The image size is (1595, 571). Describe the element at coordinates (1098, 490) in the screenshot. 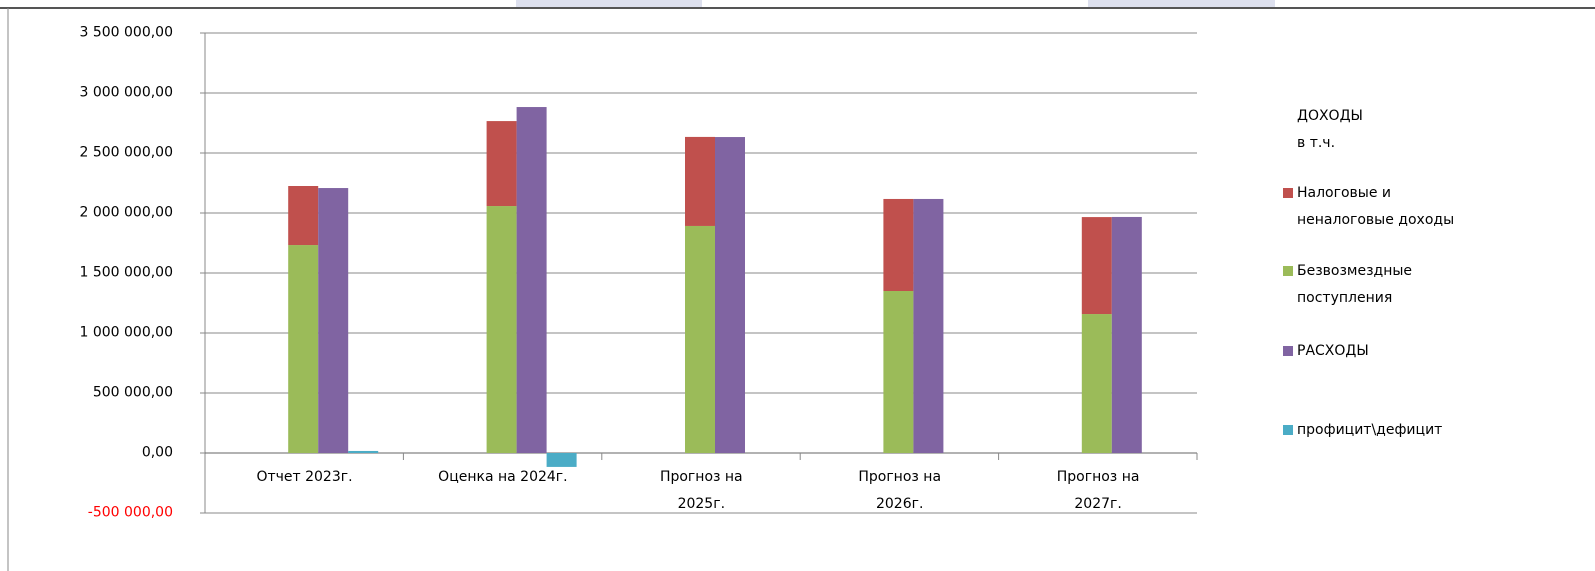

I see `x-tick-label: Прогноз на 2027г.` at that location.